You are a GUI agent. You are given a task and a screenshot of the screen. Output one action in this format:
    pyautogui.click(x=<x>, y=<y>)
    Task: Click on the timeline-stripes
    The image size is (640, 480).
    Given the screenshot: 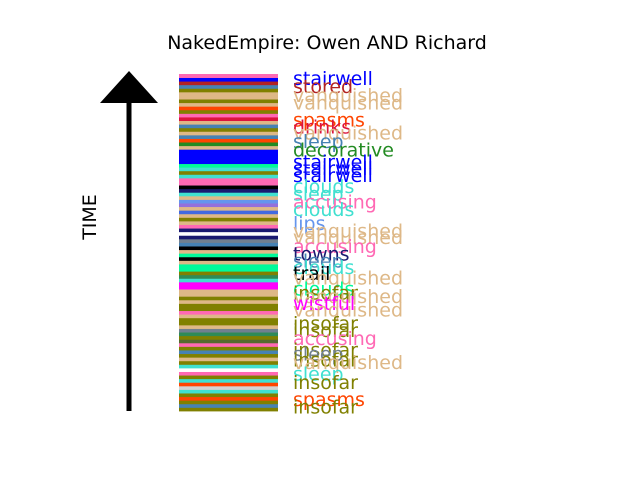 What is the action you would take?
    pyautogui.click(x=228, y=243)
    